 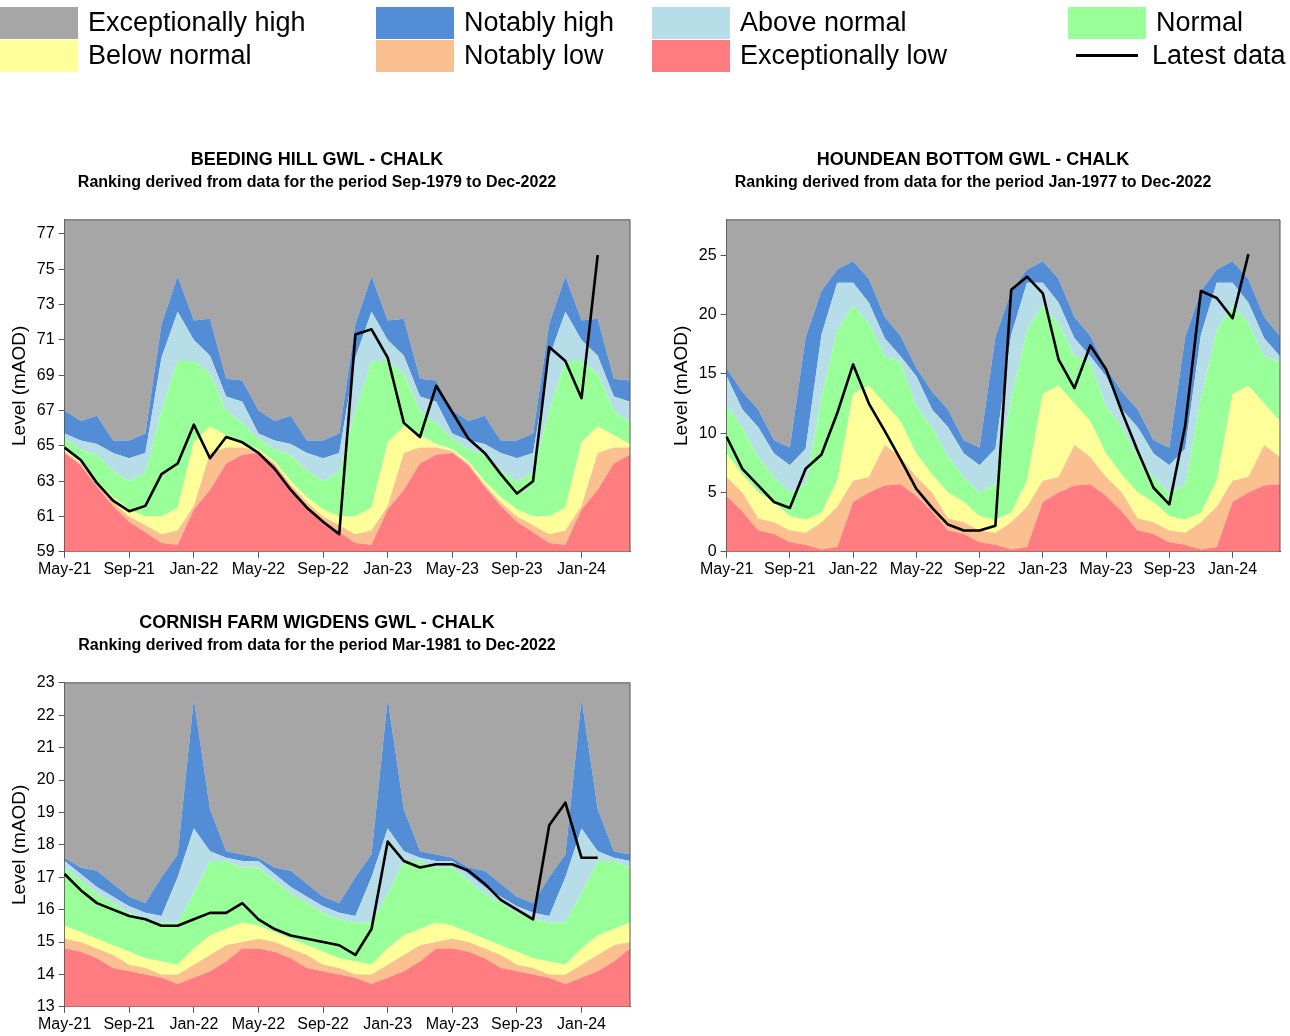 I want to click on y-tick-label: 17, so click(x=45, y=876).